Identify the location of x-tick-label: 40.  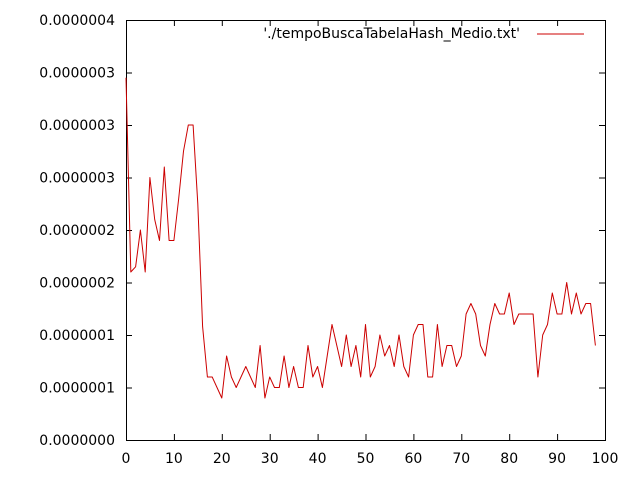
(318, 459).